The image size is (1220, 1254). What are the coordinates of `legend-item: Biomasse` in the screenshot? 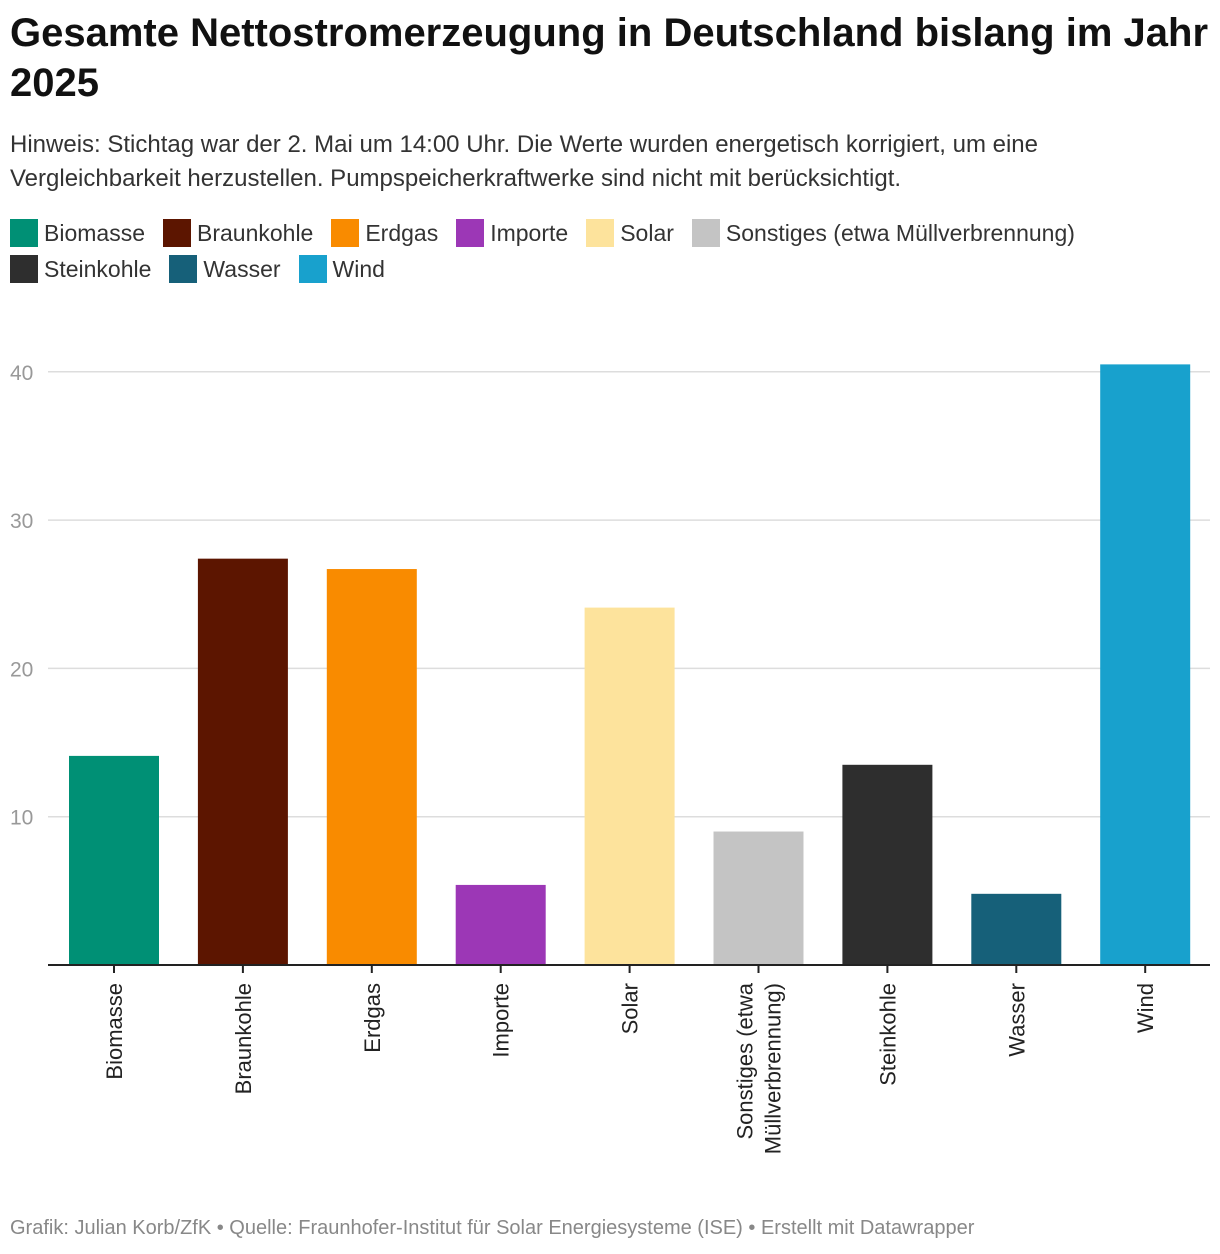 It's located at (77, 233).